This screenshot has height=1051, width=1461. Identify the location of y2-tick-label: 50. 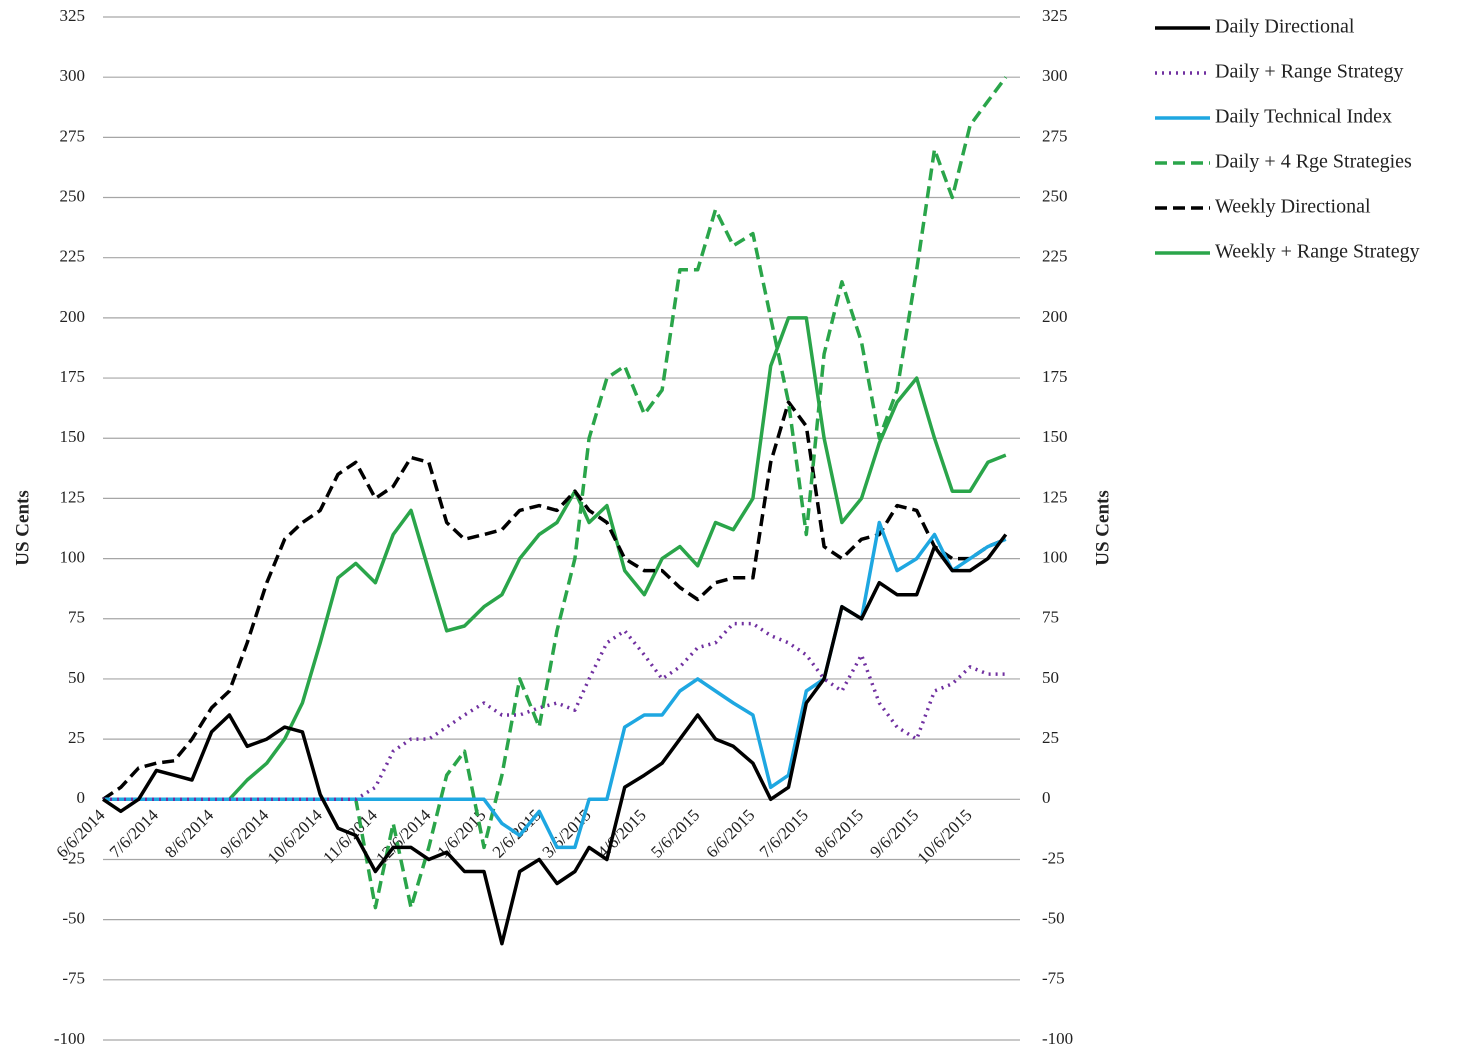
(1050, 677).